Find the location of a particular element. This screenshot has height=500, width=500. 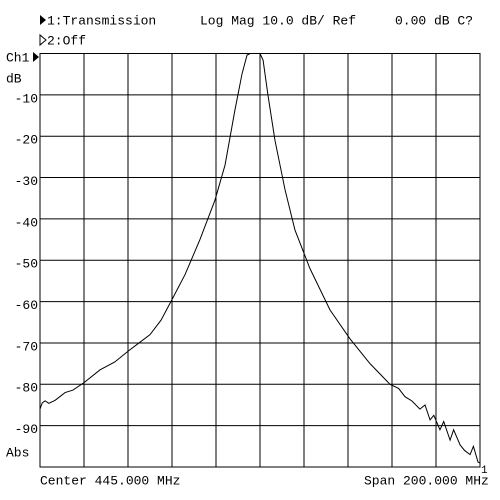

center-label: Center 445.000 MHz is located at coordinates (110, 480).